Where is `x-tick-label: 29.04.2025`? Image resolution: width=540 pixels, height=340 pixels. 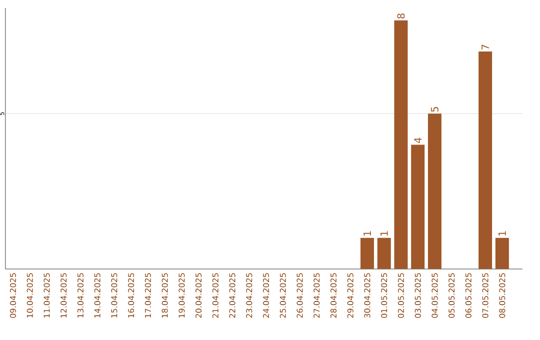 x-tick-label: 29.04.2025 is located at coordinates (350, 295).